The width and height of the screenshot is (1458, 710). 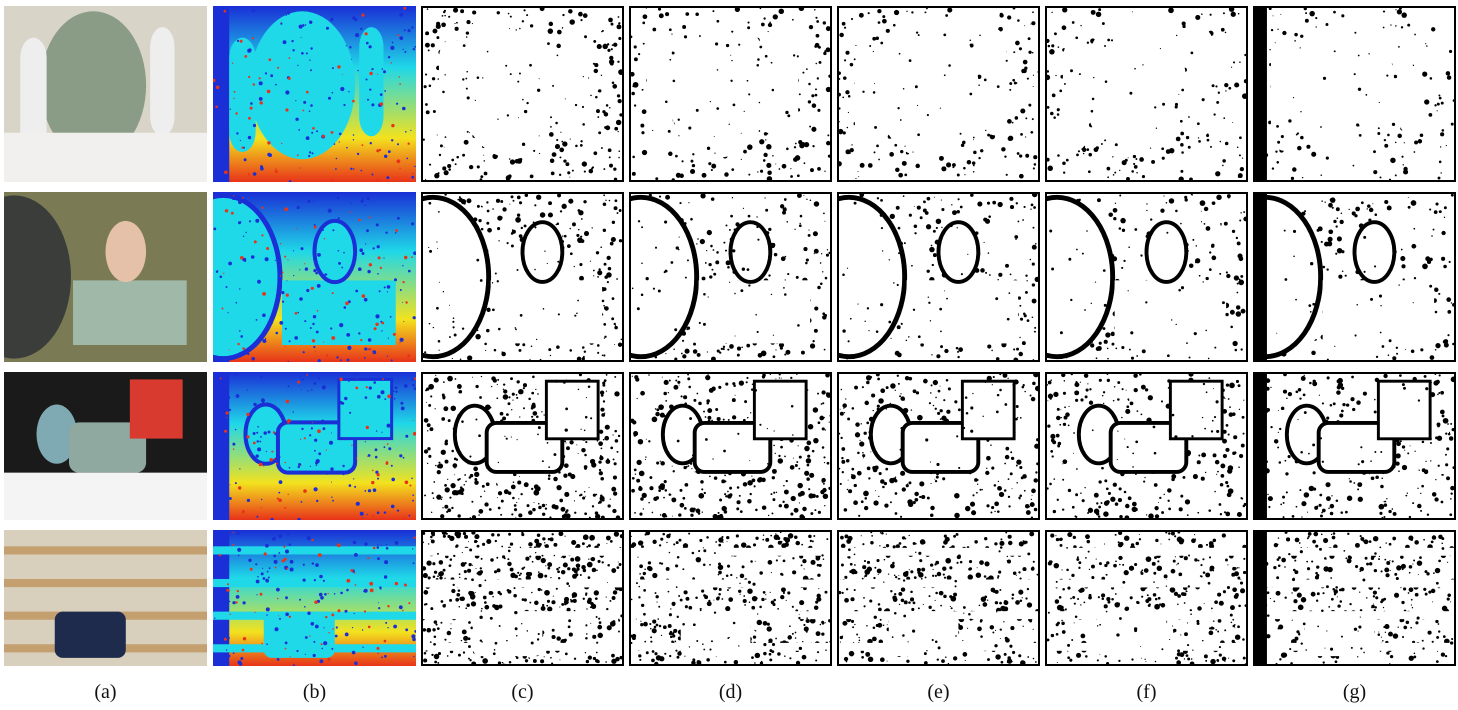 I want to click on panel-shelves-with-bag-c, so click(x=522, y=598).